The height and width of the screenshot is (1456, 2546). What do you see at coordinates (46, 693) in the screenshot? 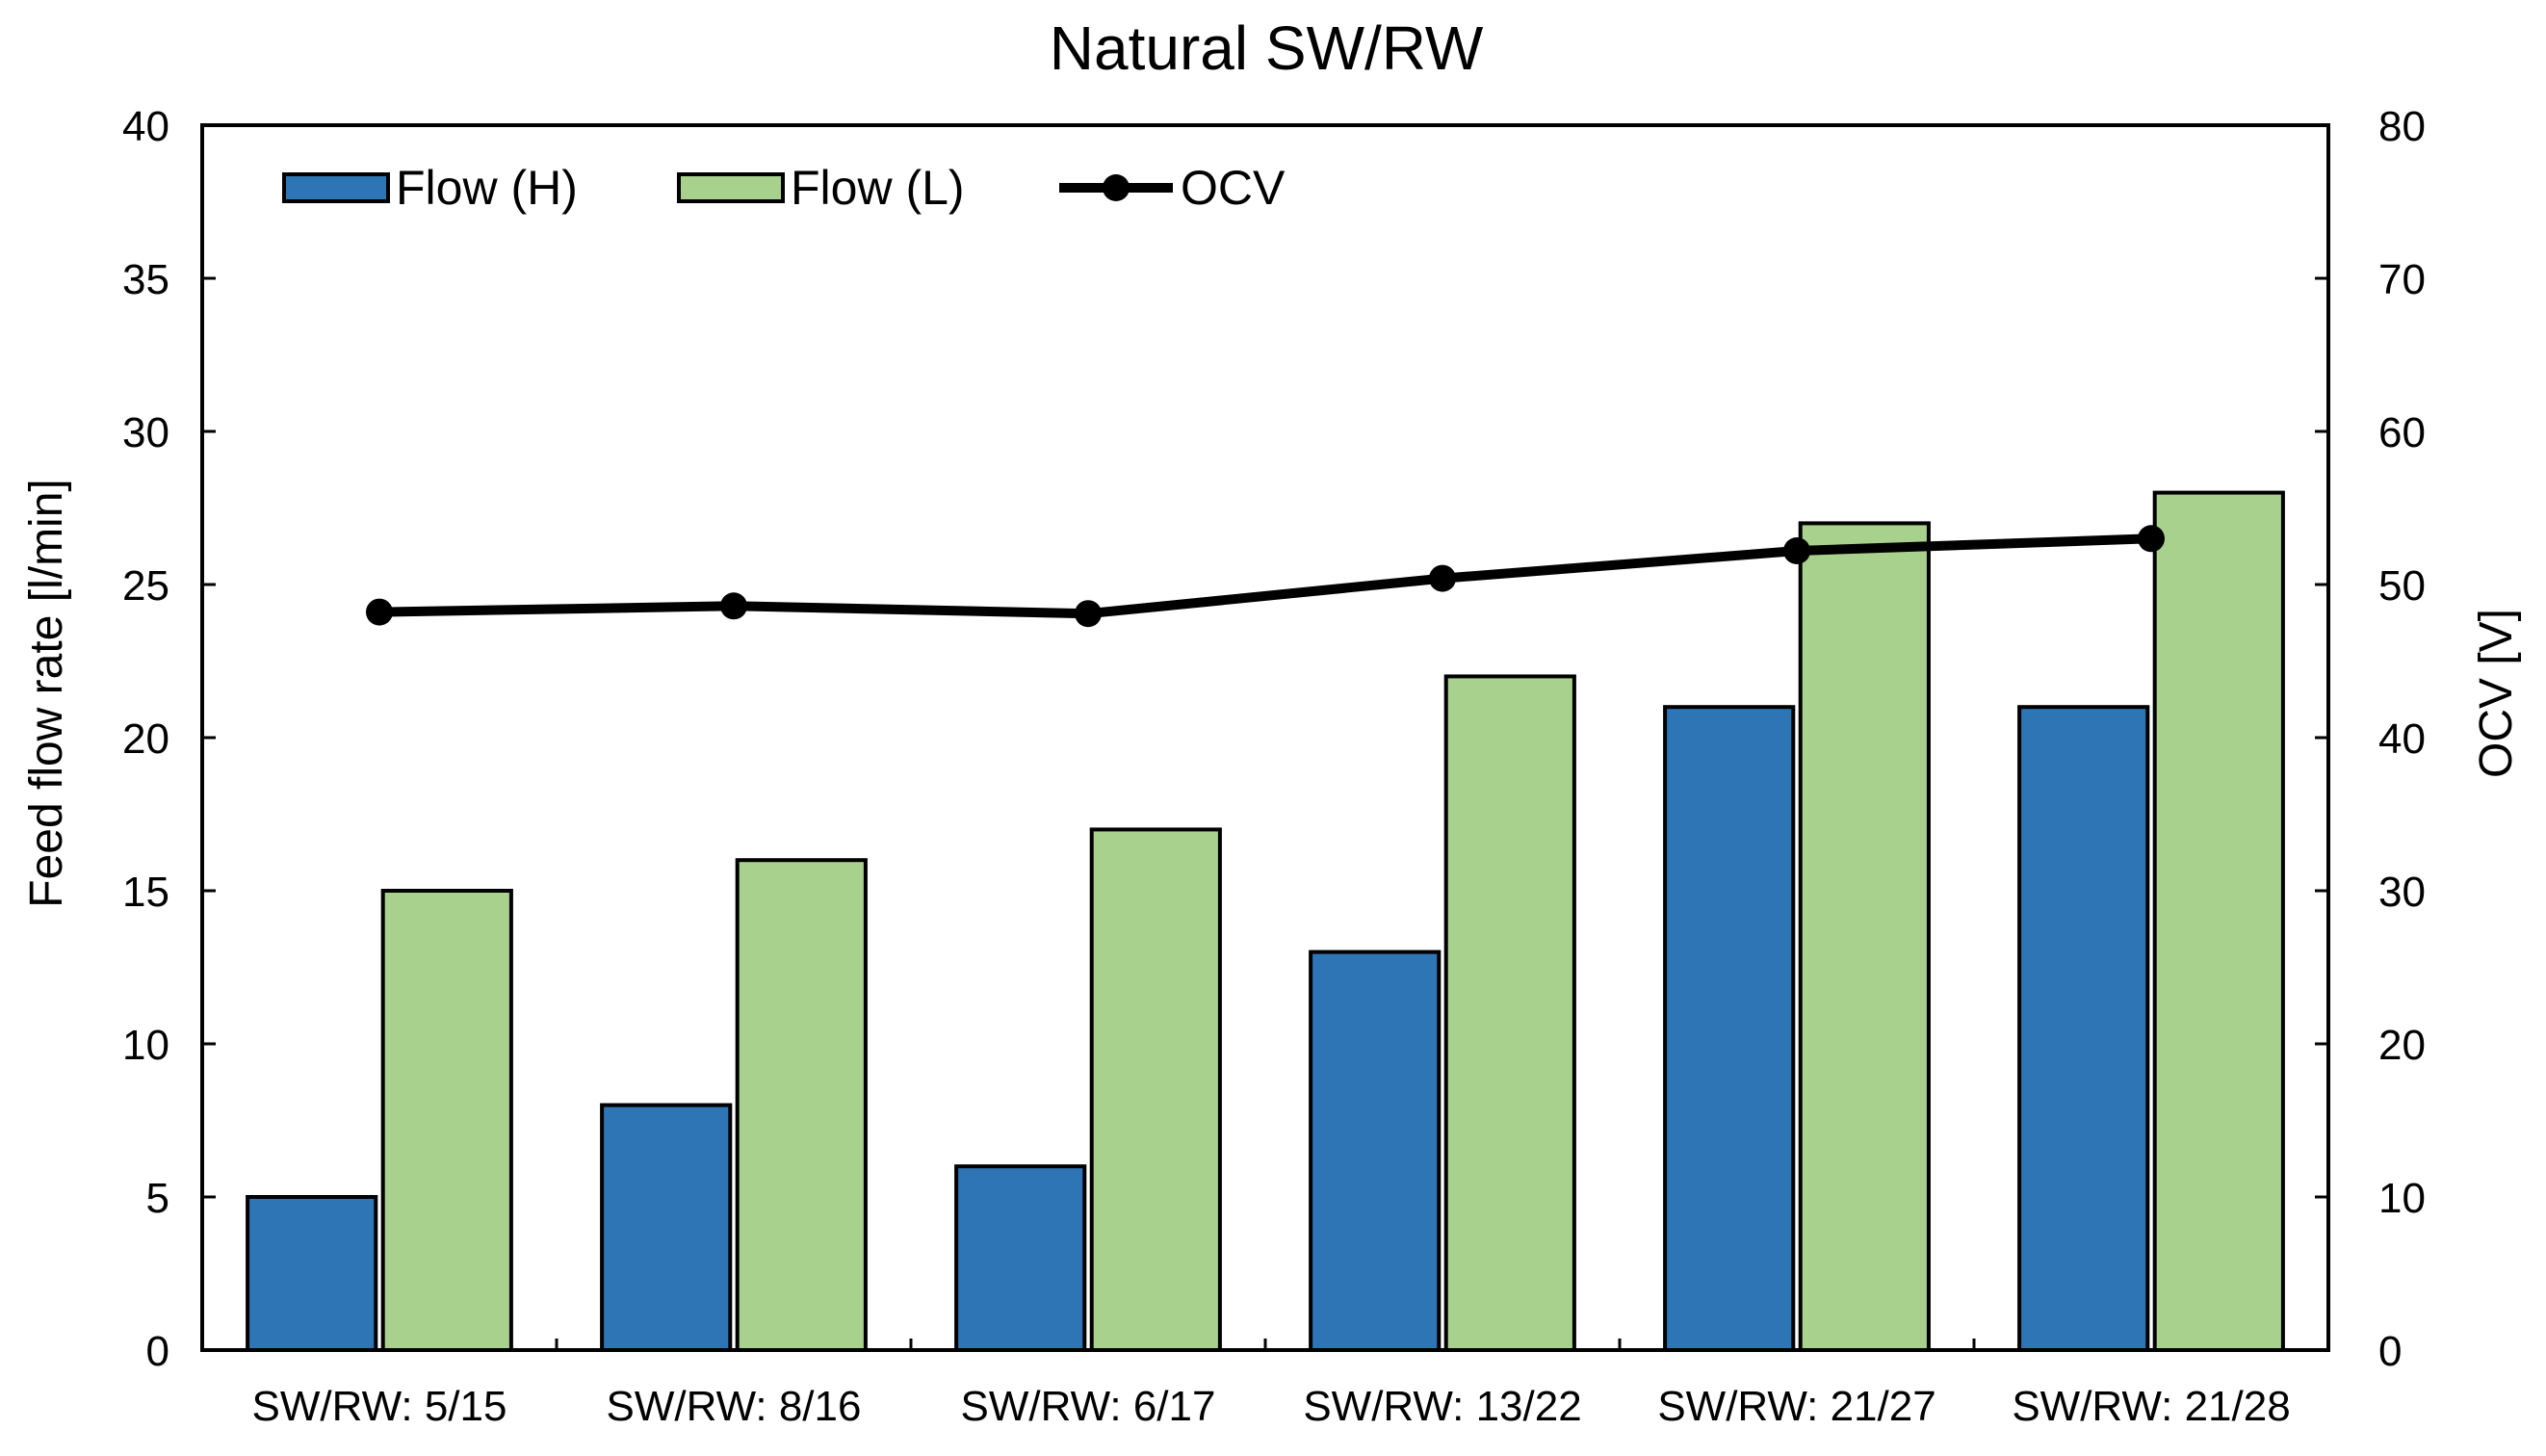
I see `y-axis-title: Feed flow rate [l/min]` at bounding box center [46, 693].